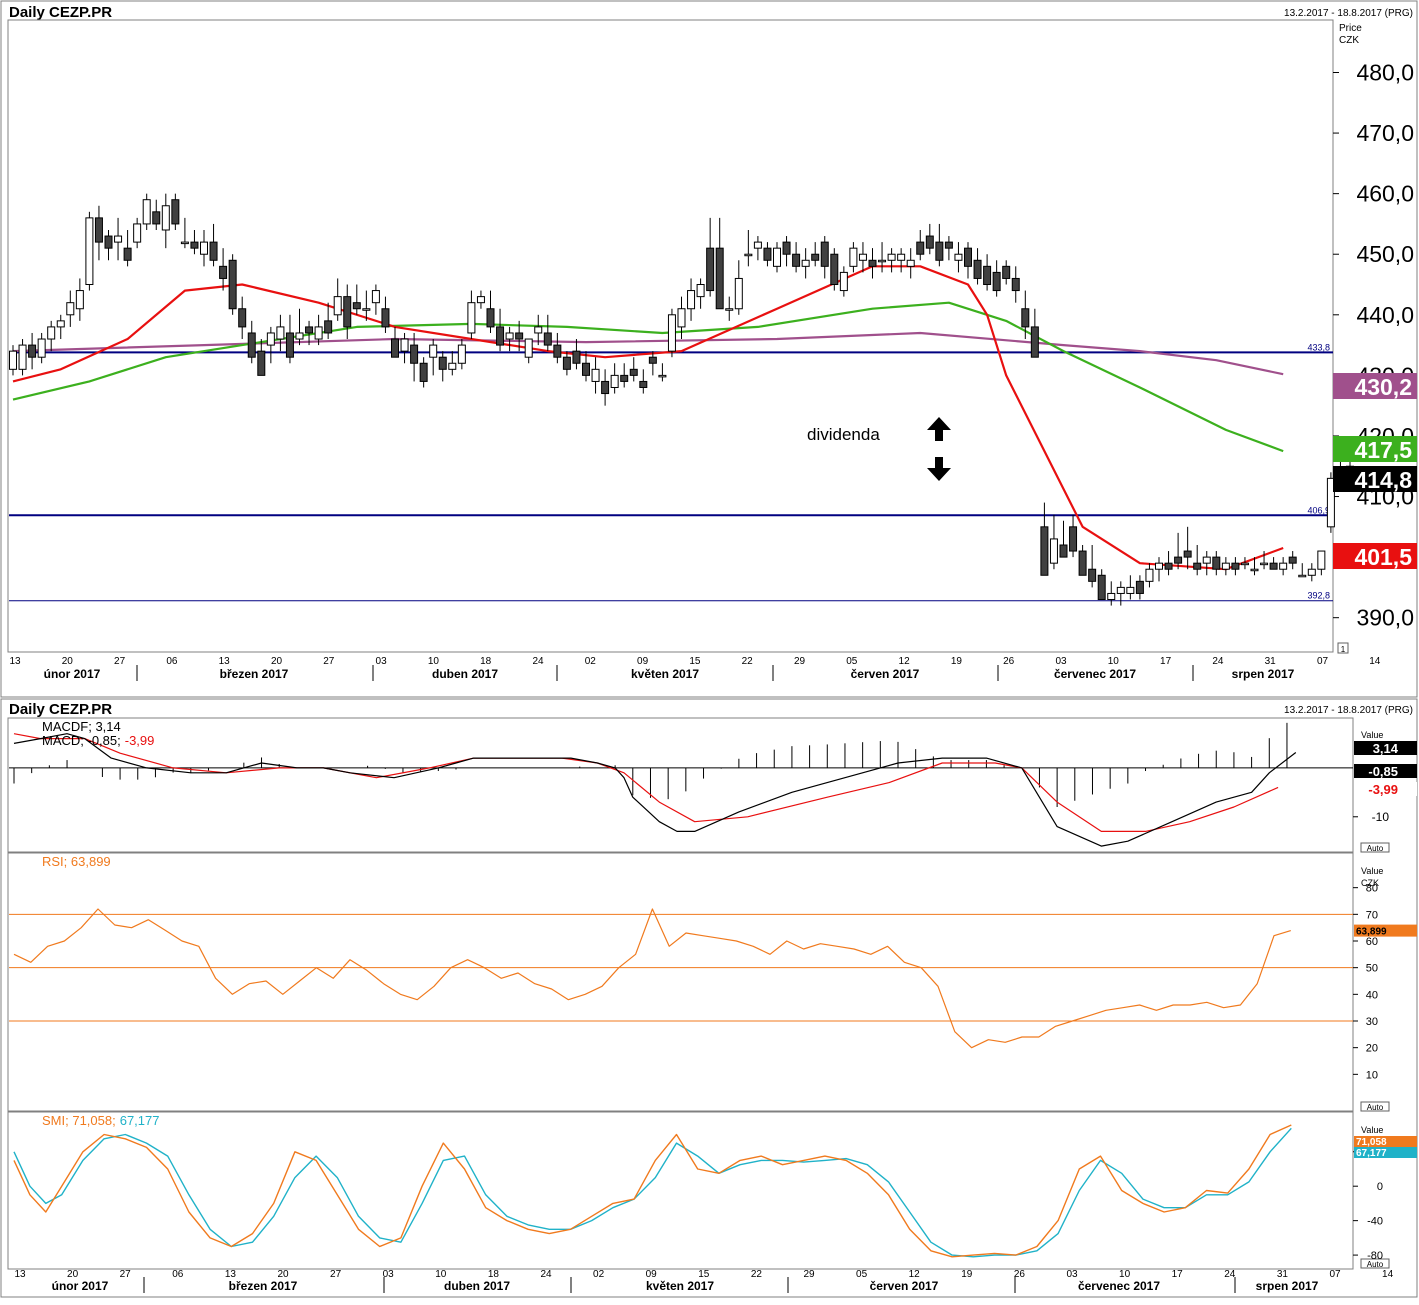 The height and width of the screenshot is (1305, 1419). What do you see at coordinates (1375, 1222) in the screenshot?
I see `smi-tick-label: -40` at bounding box center [1375, 1222].